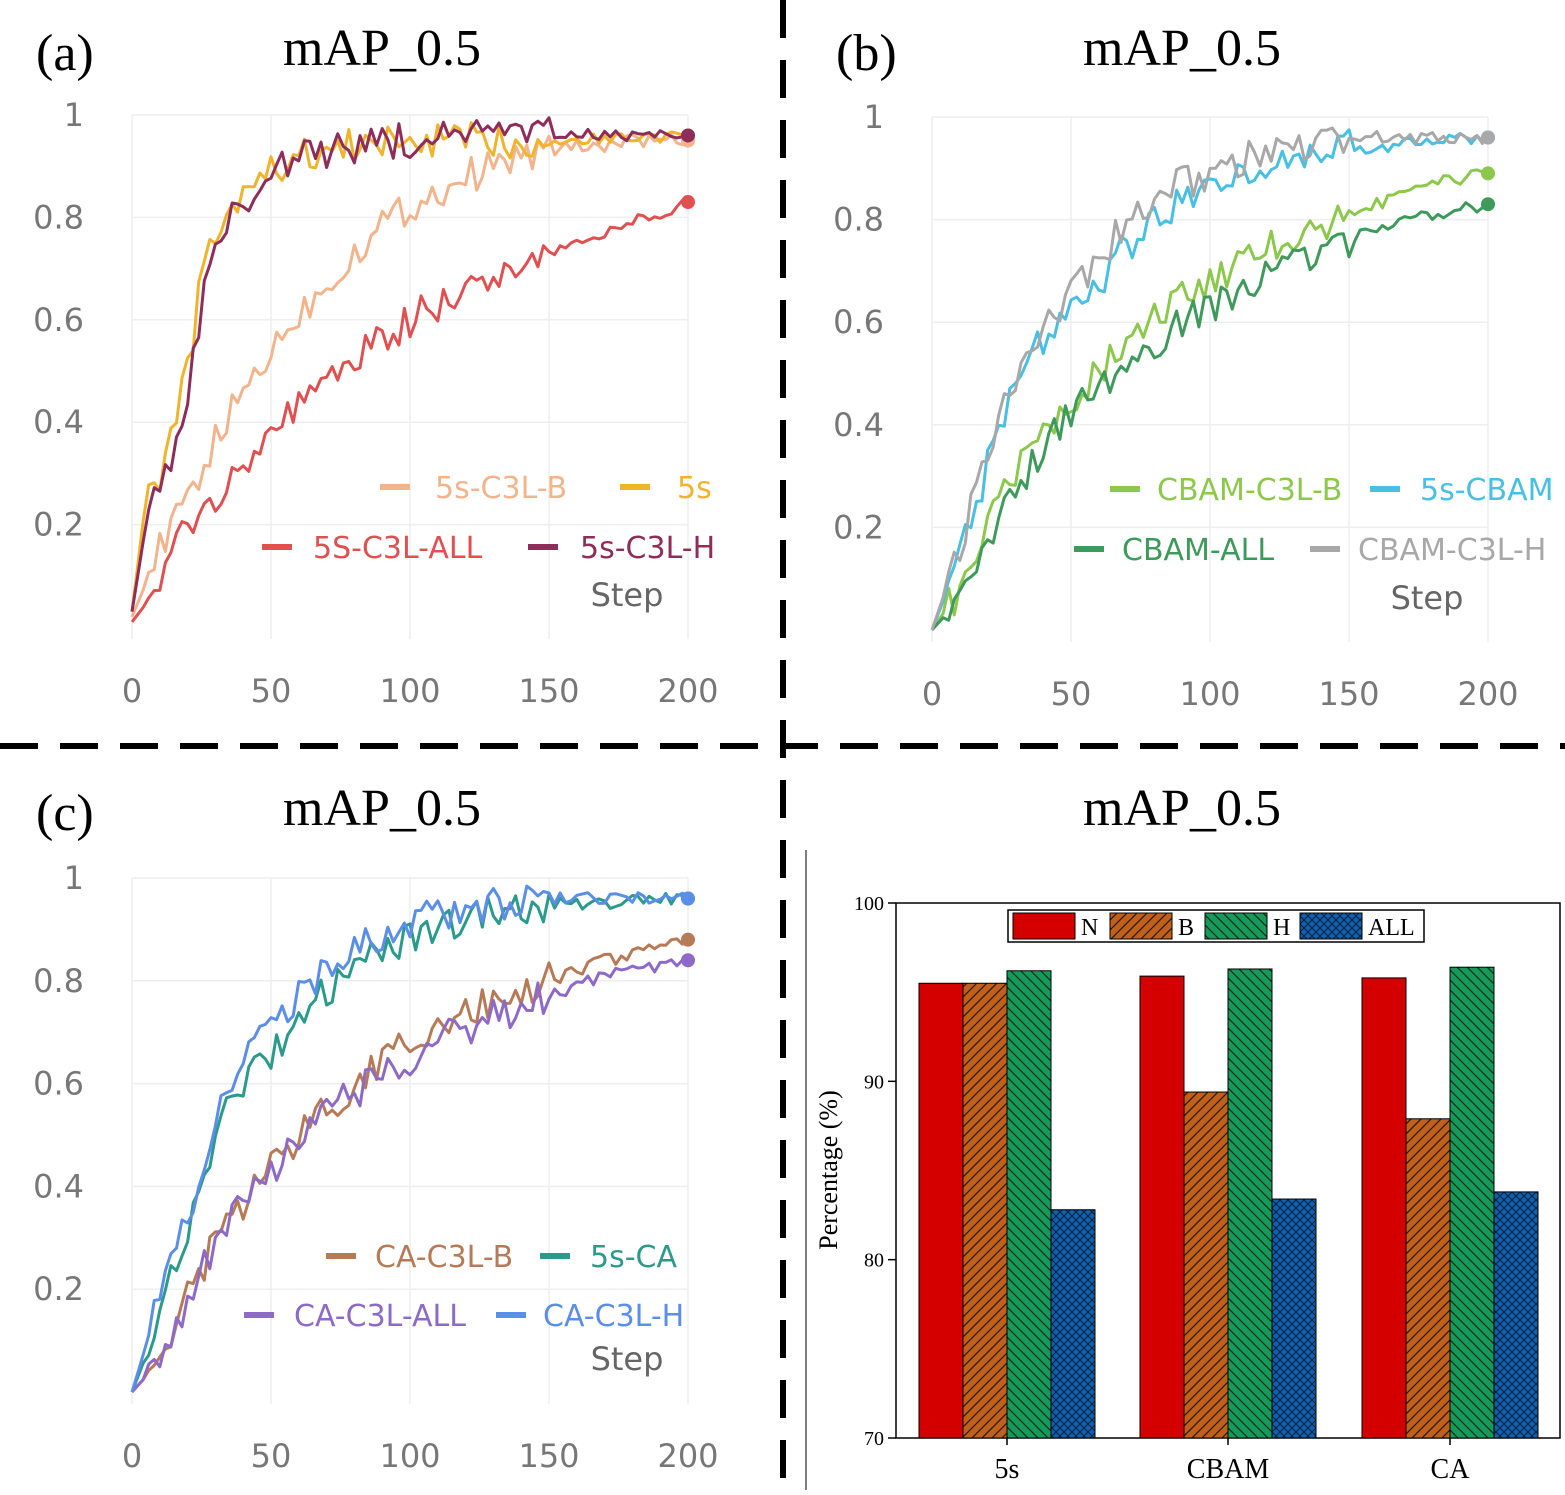  What do you see at coordinates (1182, 808) in the screenshot?
I see `panel-d-title: mAP_0.5` at bounding box center [1182, 808].